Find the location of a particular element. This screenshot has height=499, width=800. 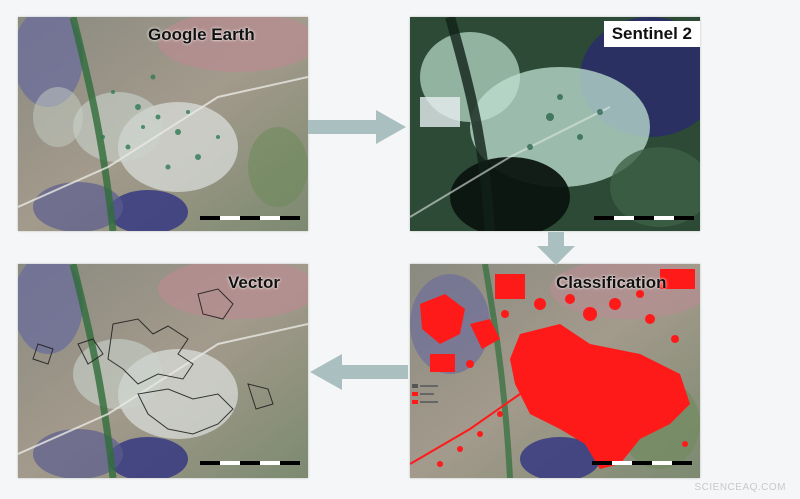

arrow-right-icon is located at coordinates (357, 127).